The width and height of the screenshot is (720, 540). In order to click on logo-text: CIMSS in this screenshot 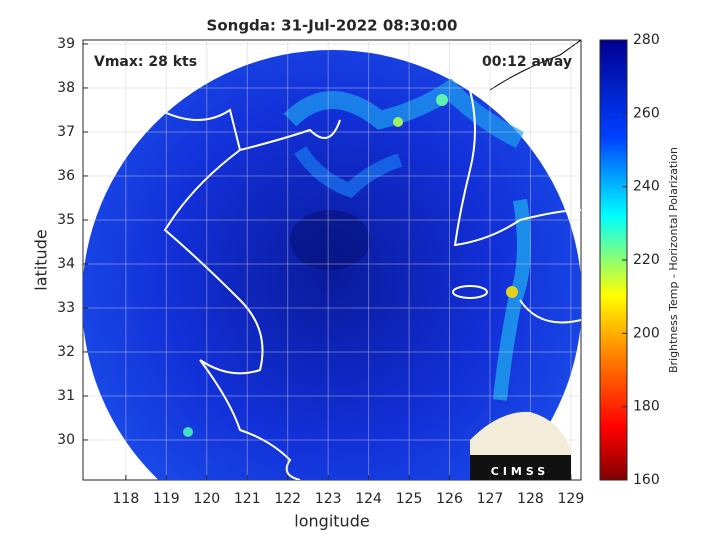, I will do `click(520, 471)`.